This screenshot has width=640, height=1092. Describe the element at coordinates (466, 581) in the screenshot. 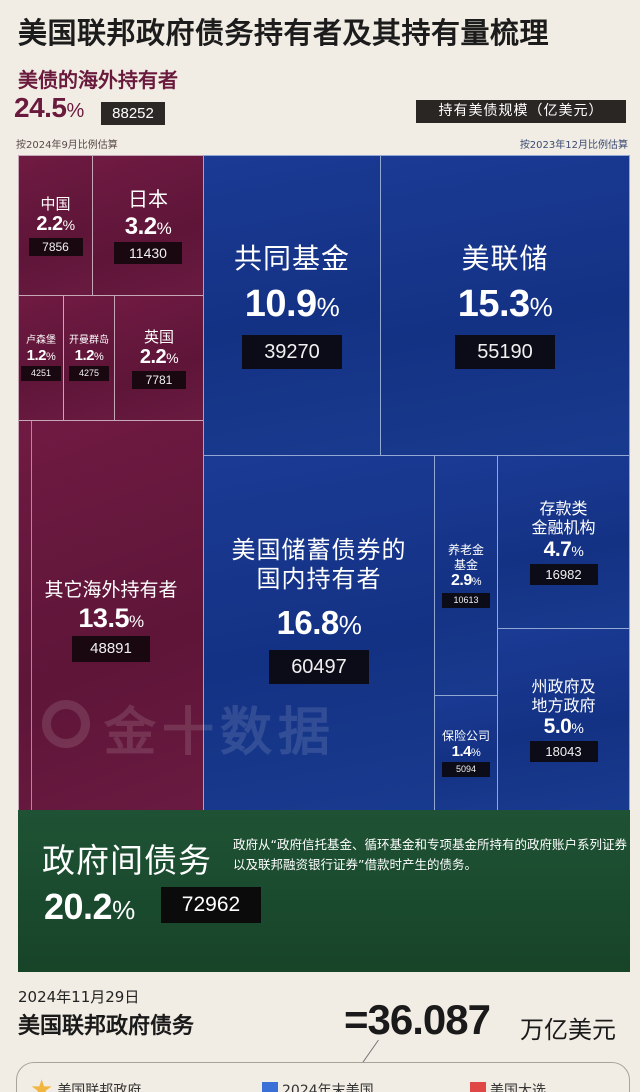

I see `tile-pct: 2.9%` at that location.